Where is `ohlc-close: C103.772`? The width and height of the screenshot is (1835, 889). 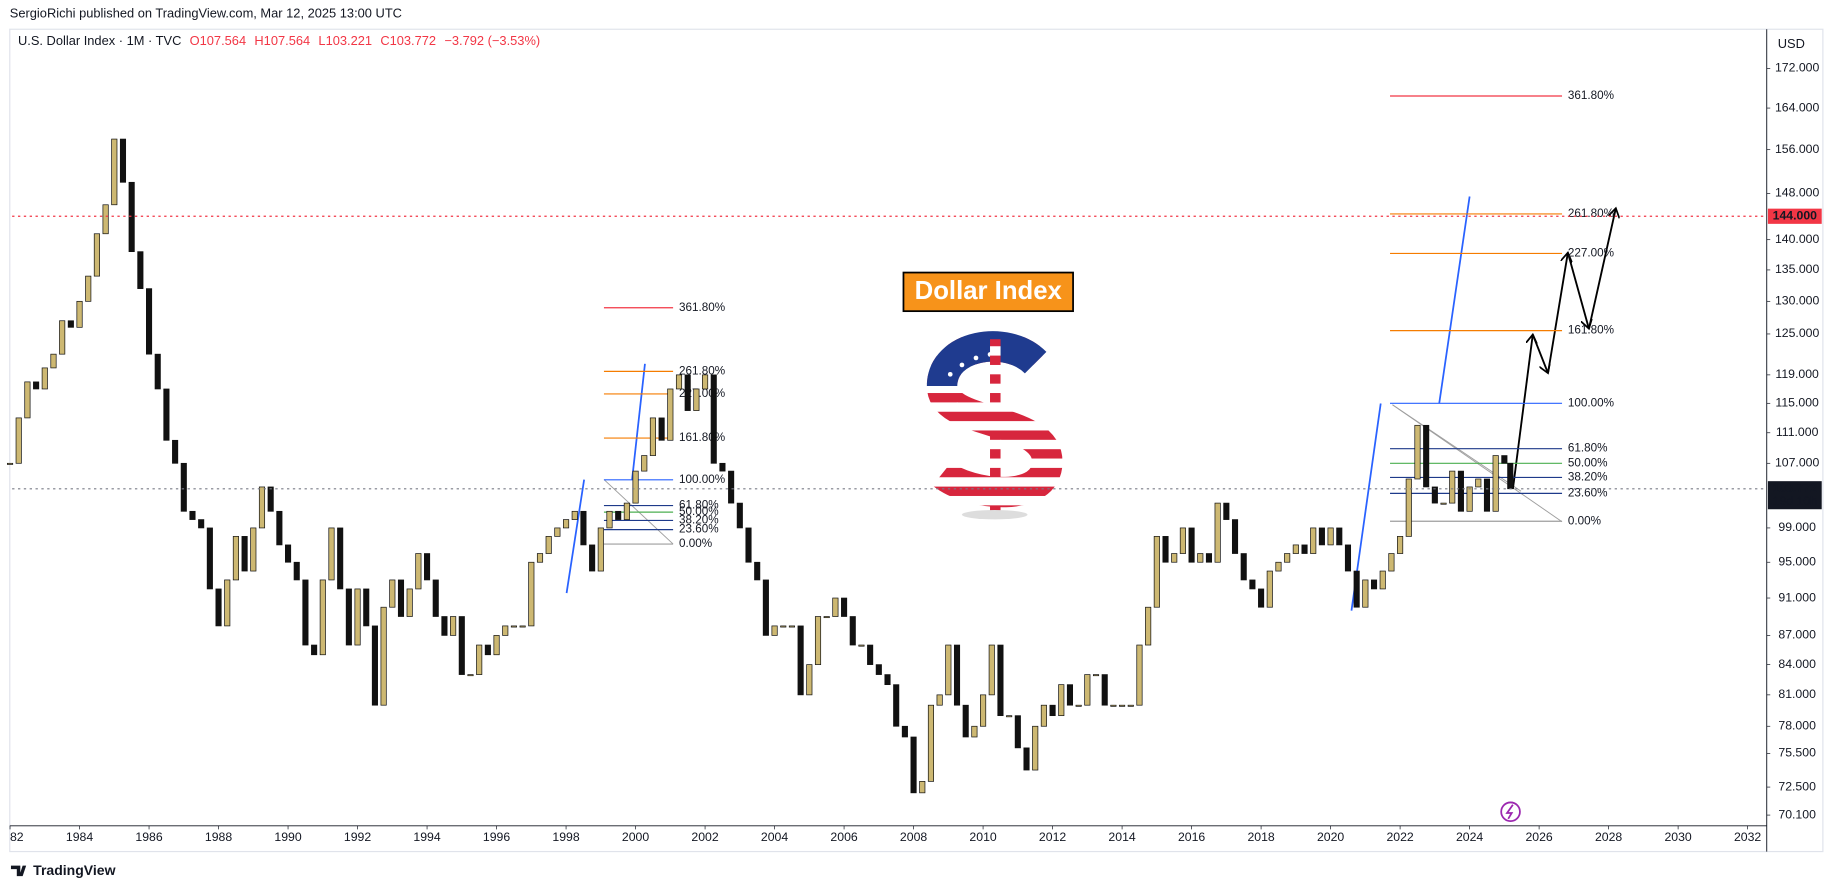
ohlc-close: C103.772 is located at coordinates (408, 41).